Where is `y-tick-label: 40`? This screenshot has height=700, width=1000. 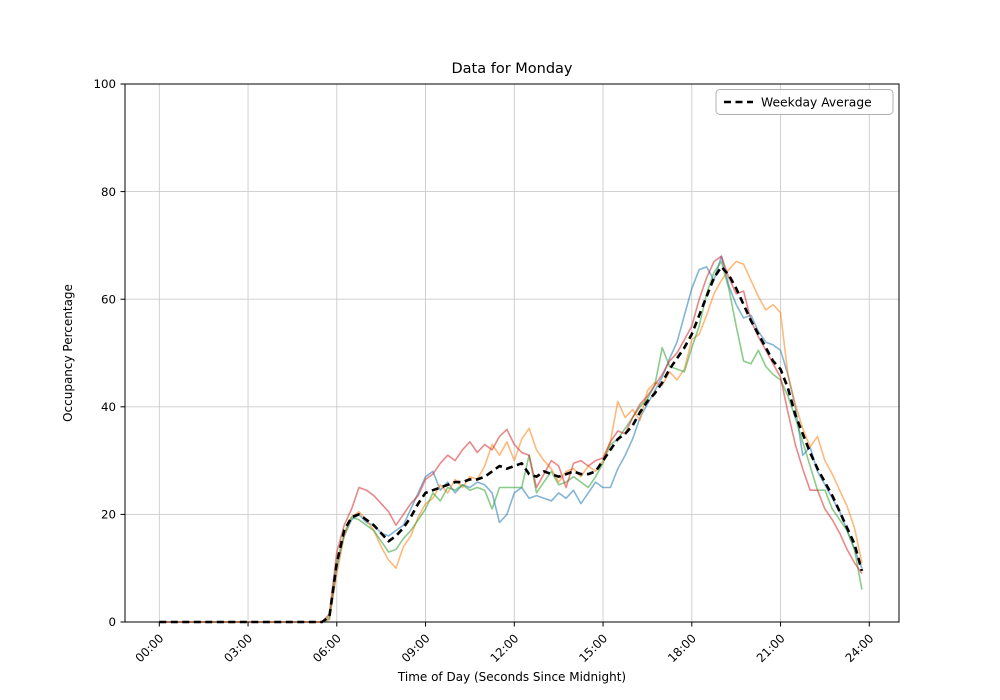
y-tick-label: 40 is located at coordinates (108, 407).